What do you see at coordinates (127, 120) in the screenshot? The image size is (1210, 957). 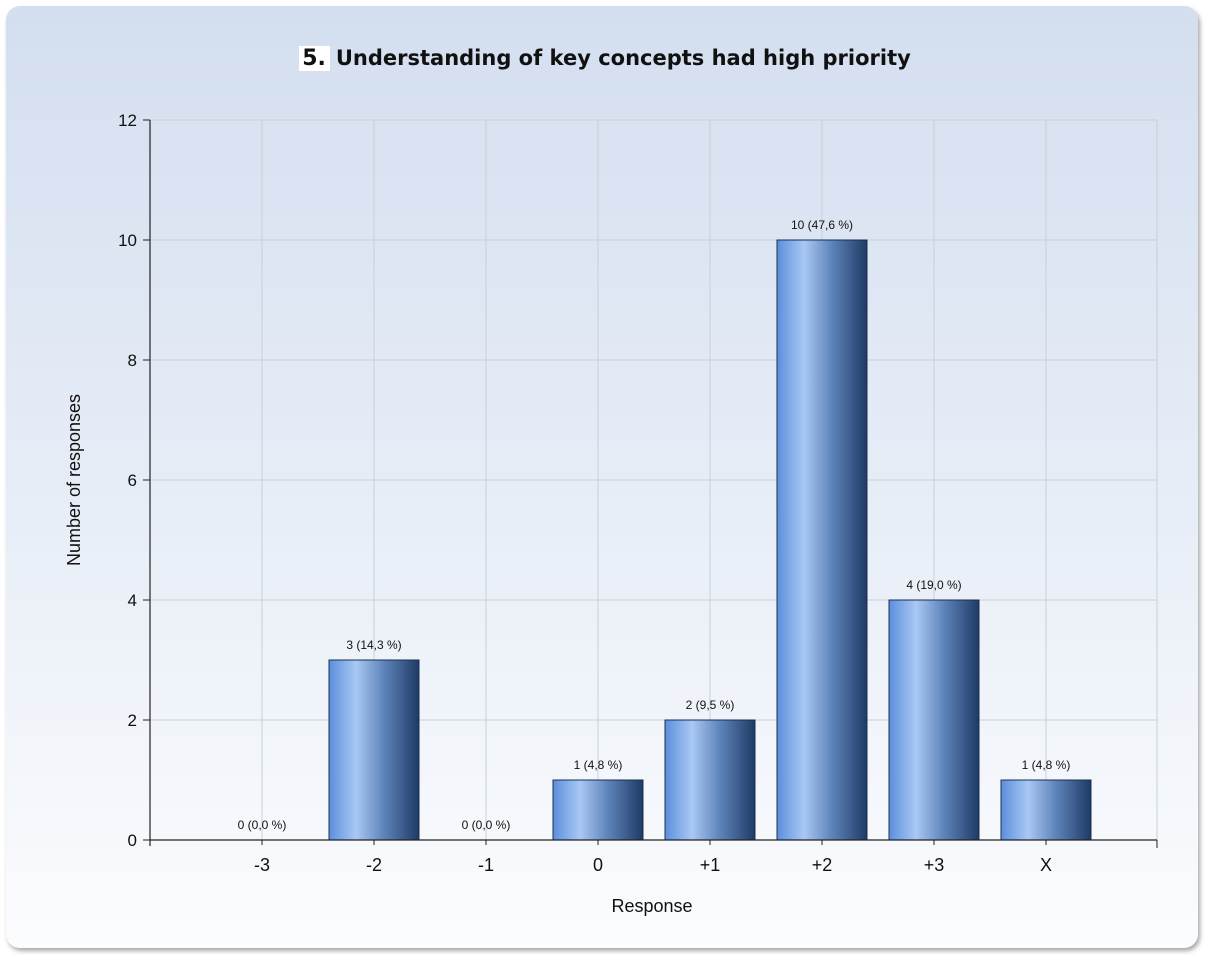 I see `y-tick-label: 12` at bounding box center [127, 120].